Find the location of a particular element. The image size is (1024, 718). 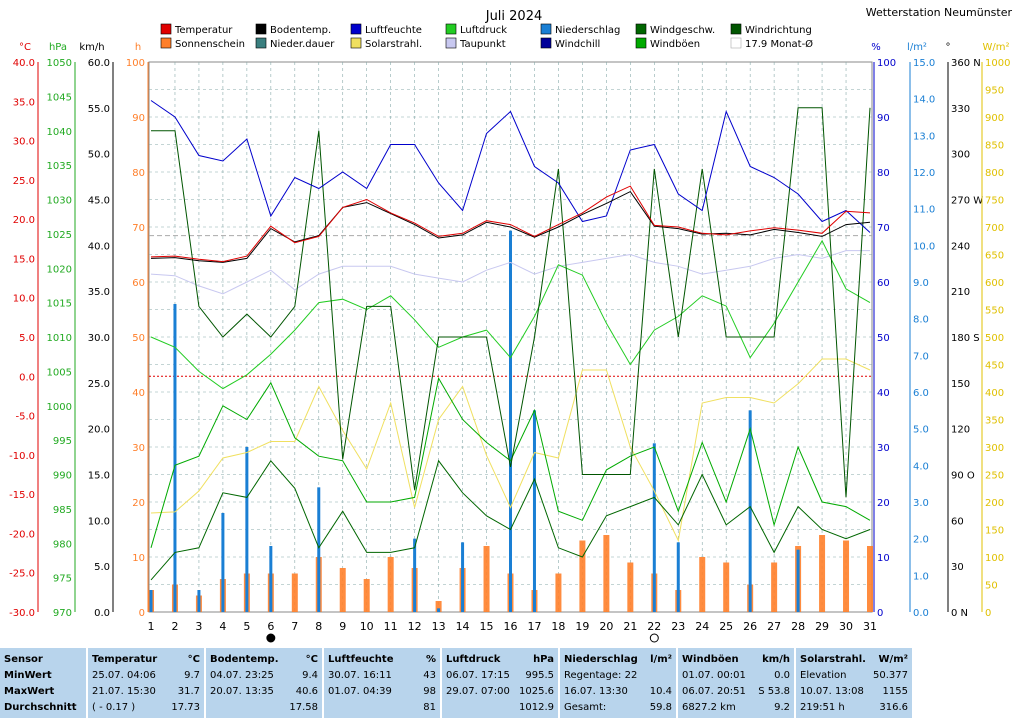

axis-tick-kmh: 20.0 is located at coordinates (99, 430).